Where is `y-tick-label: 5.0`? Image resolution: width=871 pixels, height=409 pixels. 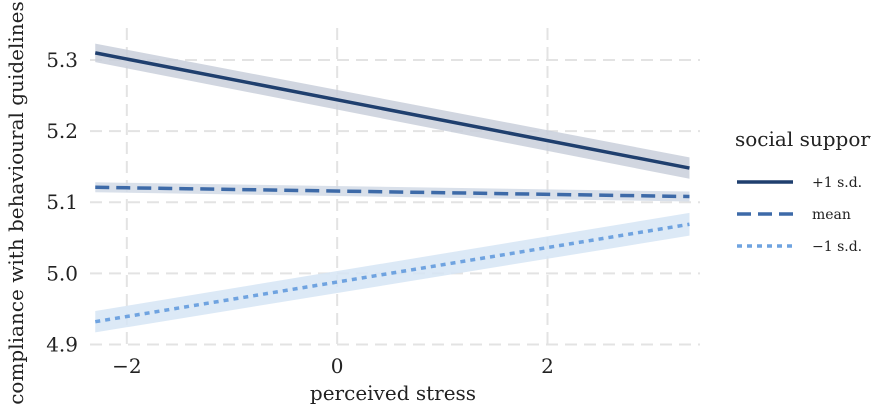 y-tick-label: 5.0 is located at coordinates (62, 273).